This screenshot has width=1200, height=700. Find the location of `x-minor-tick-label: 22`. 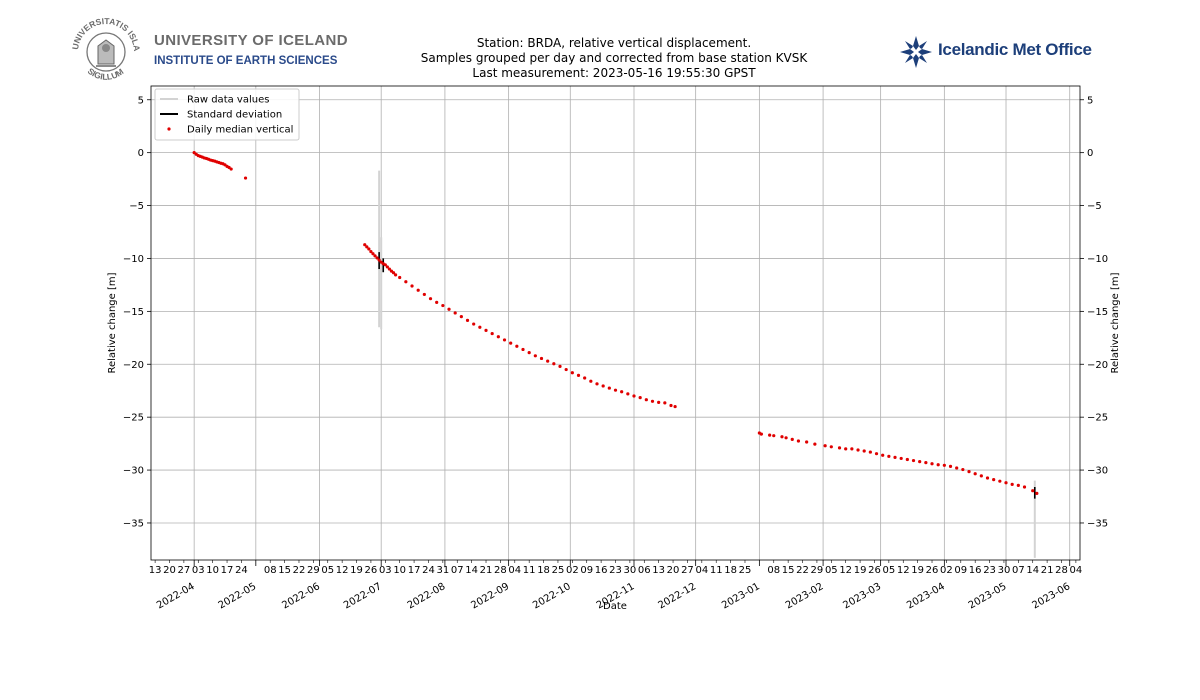

x-minor-tick-label: 22 is located at coordinates (299, 570).